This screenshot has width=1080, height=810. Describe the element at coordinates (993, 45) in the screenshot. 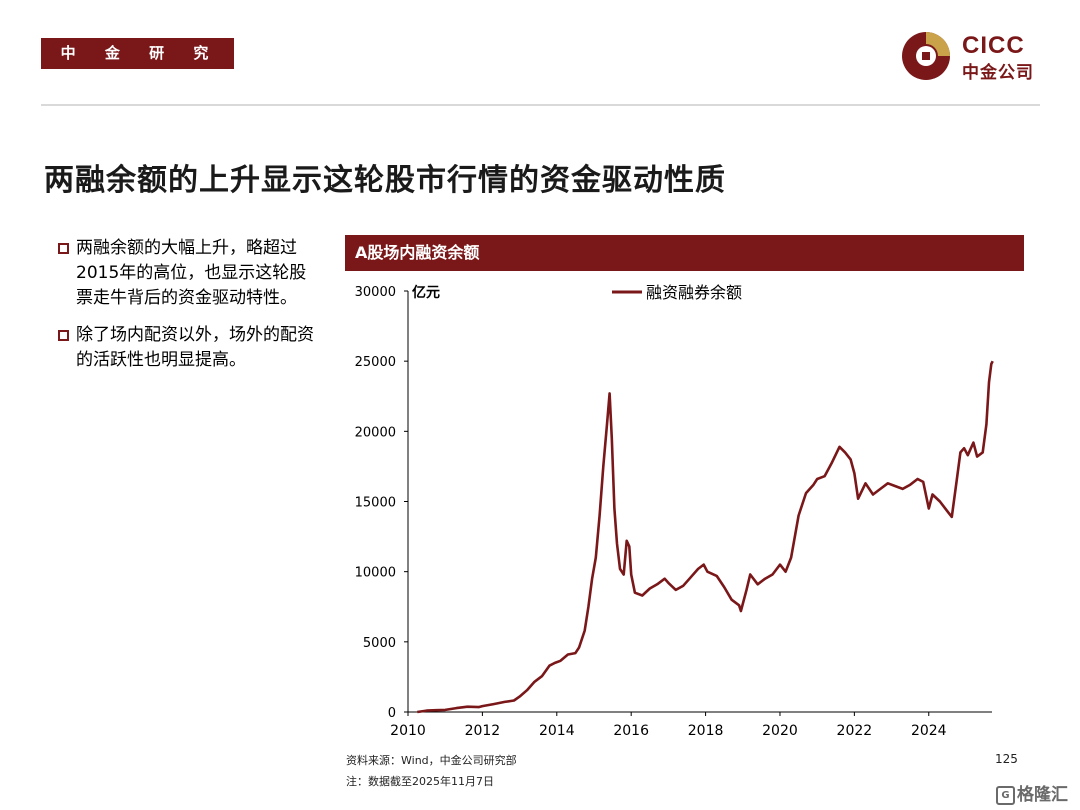

I see `logo-text-en: CICC` at that location.